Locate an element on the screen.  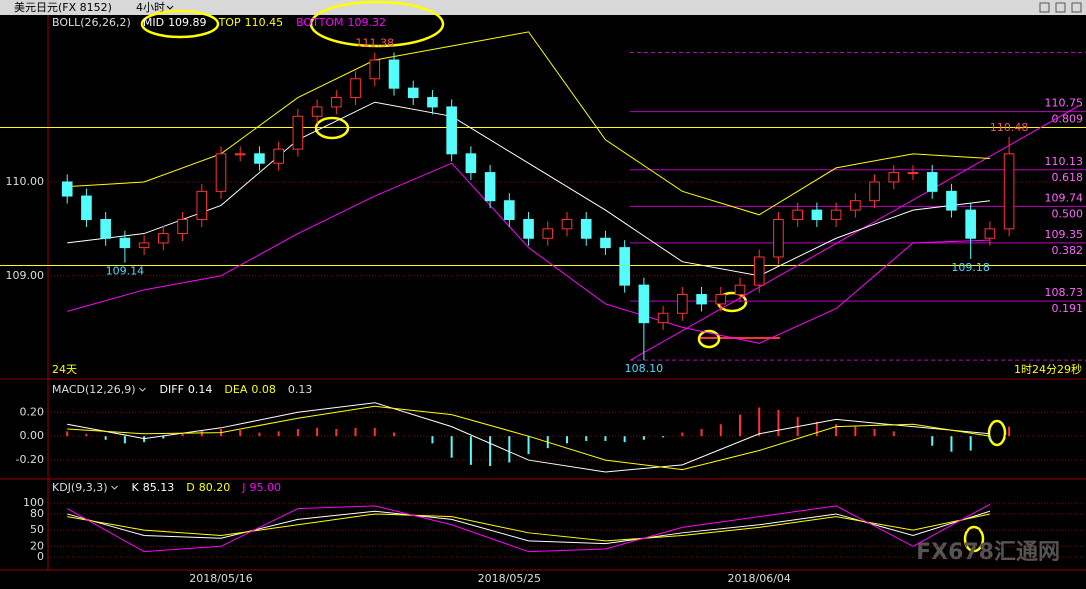
watermark: FX678汇通网 is located at coordinates (988, 552).